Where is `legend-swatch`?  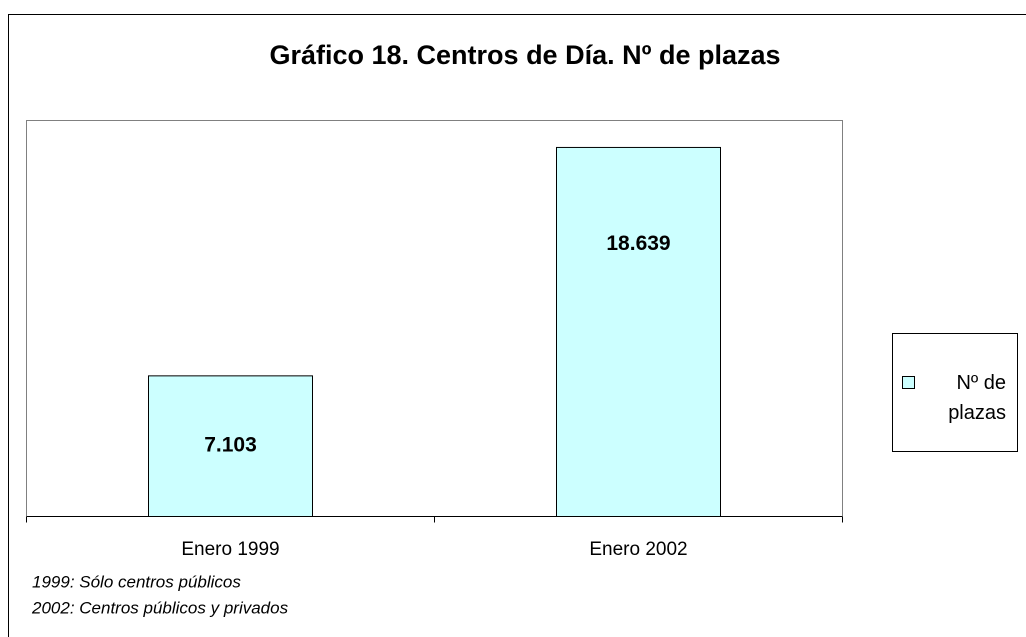 legend-swatch is located at coordinates (908, 382).